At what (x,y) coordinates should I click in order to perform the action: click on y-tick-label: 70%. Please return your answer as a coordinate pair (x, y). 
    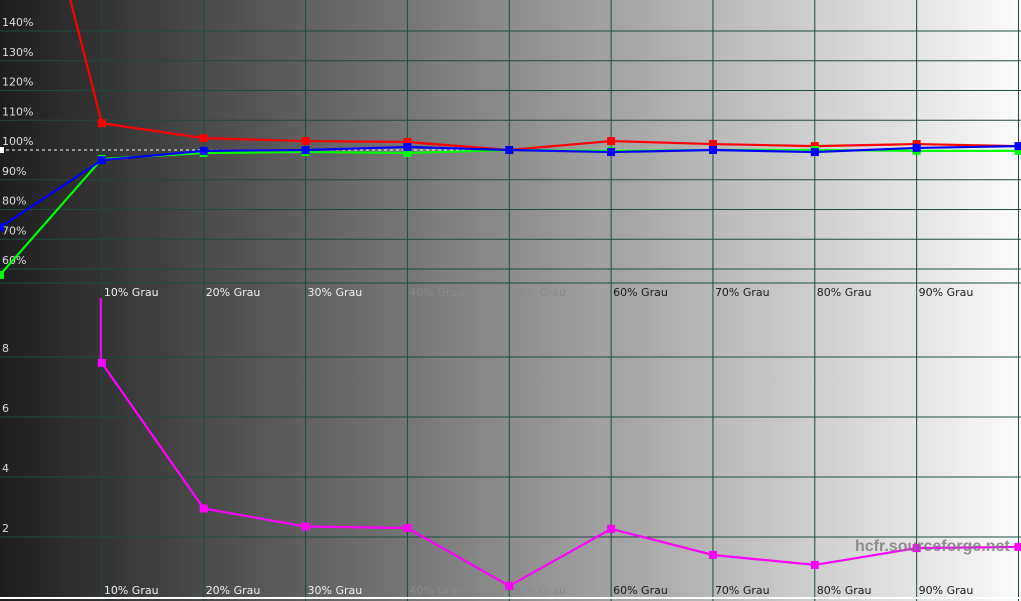
    Looking at the image, I should click on (14, 230).